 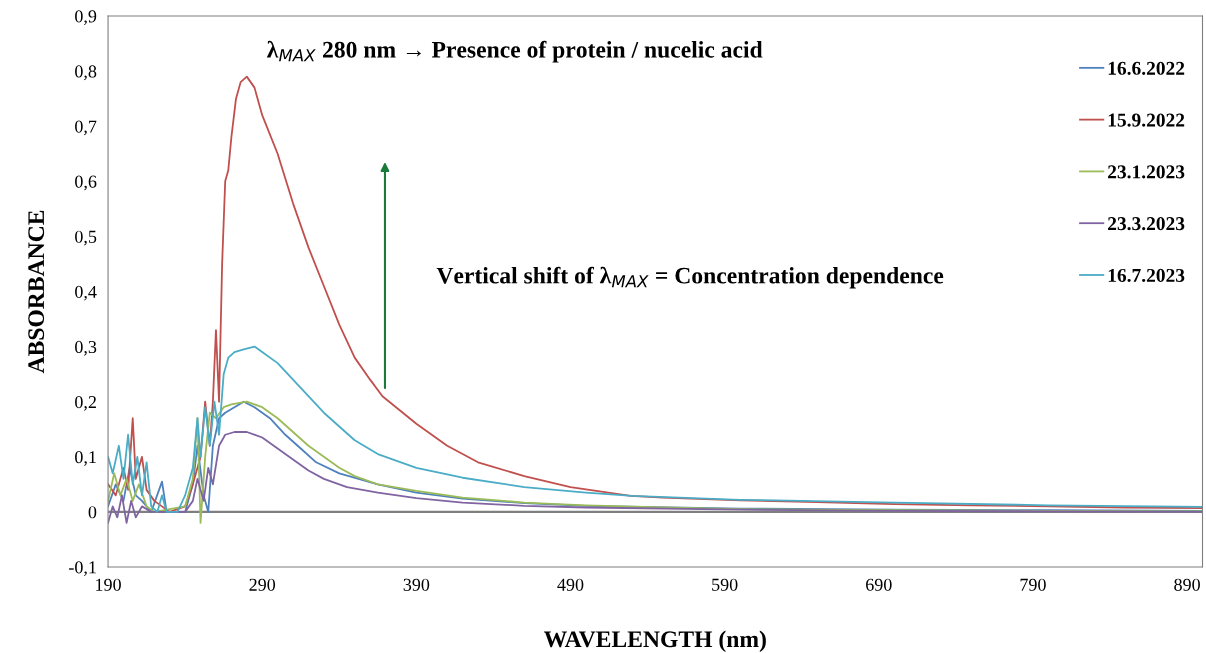 I want to click on legend-label: 23.3.2023, so click(x=1146, y=224).